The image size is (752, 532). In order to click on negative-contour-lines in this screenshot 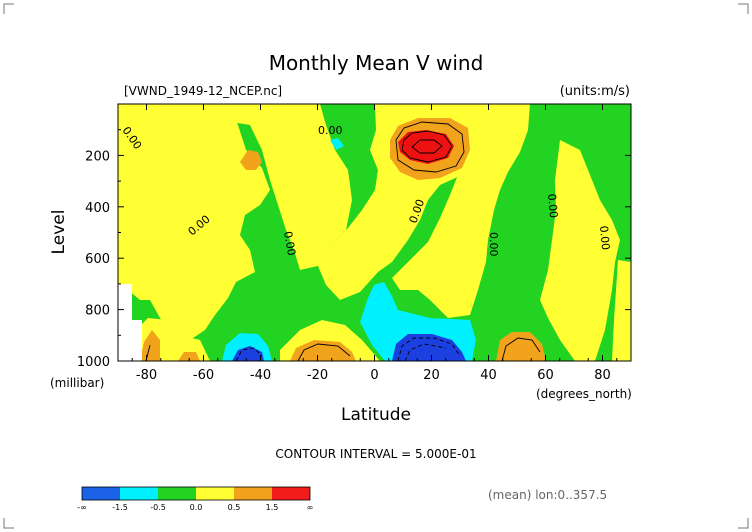, I will do `click(348, 349)`.